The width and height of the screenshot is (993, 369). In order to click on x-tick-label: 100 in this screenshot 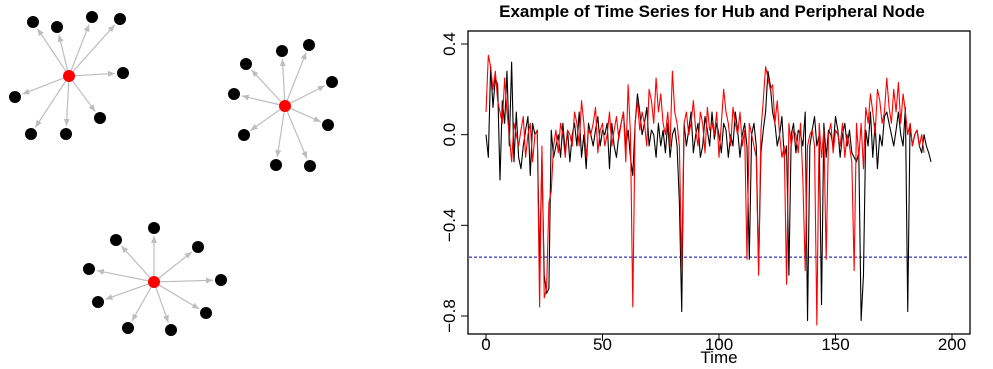, I will do `click(719, 344)`.